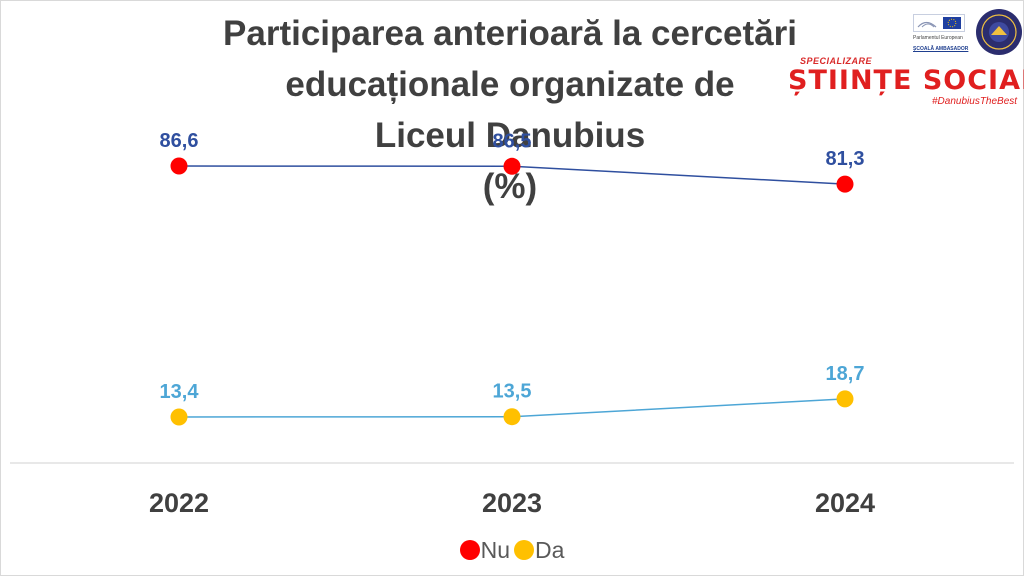  Describe the element at coordinates (906, 80) in the screenshot. I see `specialization-name: ȘTIINȚE SOCIALE` at that location.